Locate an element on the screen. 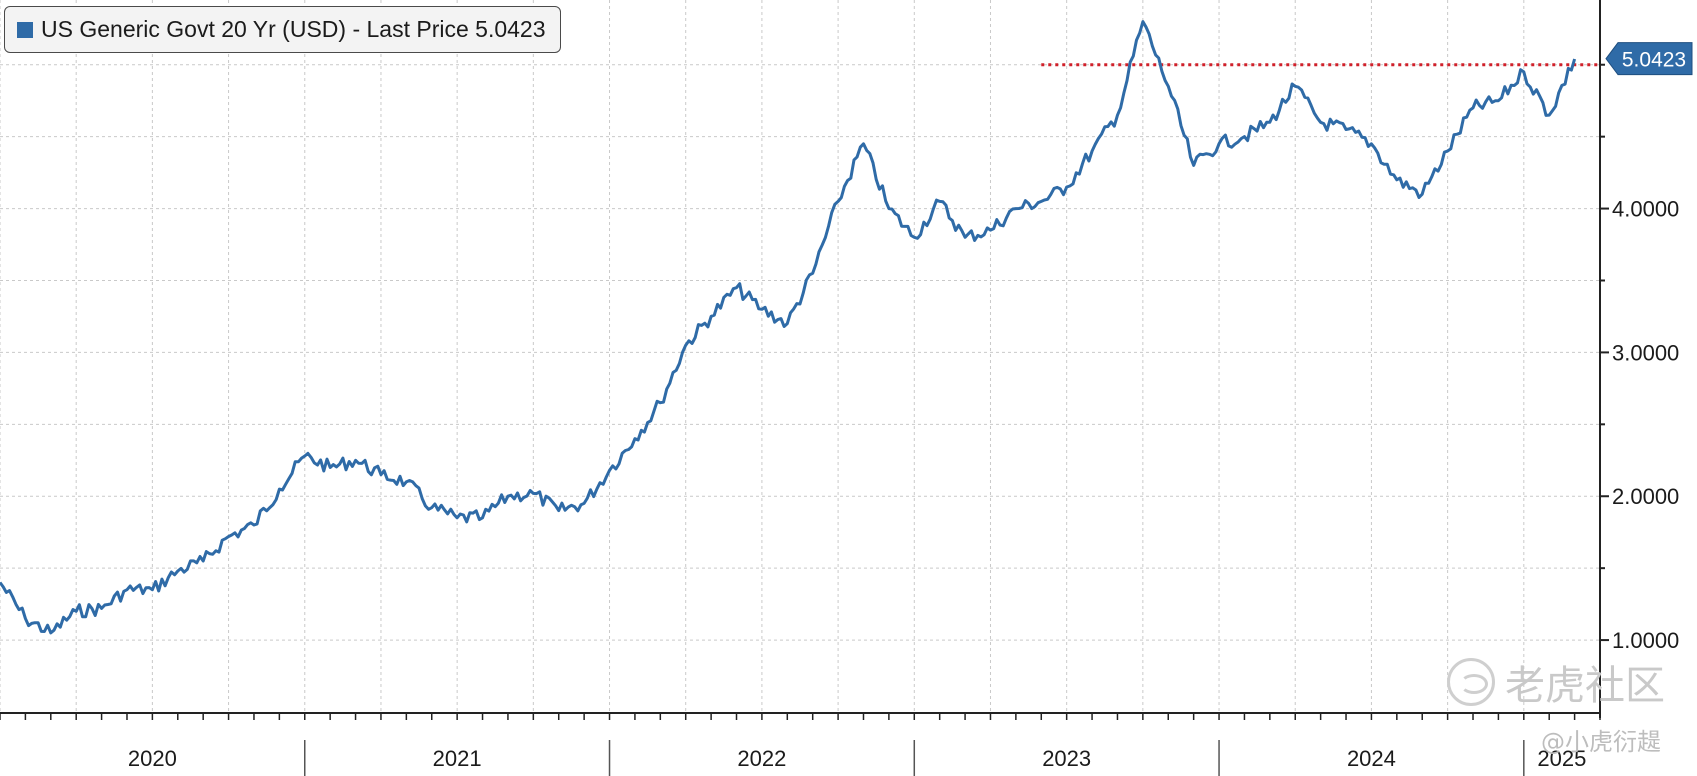 The image size is (1697, 776). x-year-label: 2025 is located at coordinates (1561, 758).